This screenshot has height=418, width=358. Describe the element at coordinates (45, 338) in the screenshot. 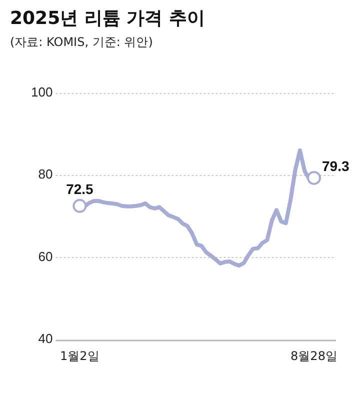

I see `y-tick-label: 40` at that location.